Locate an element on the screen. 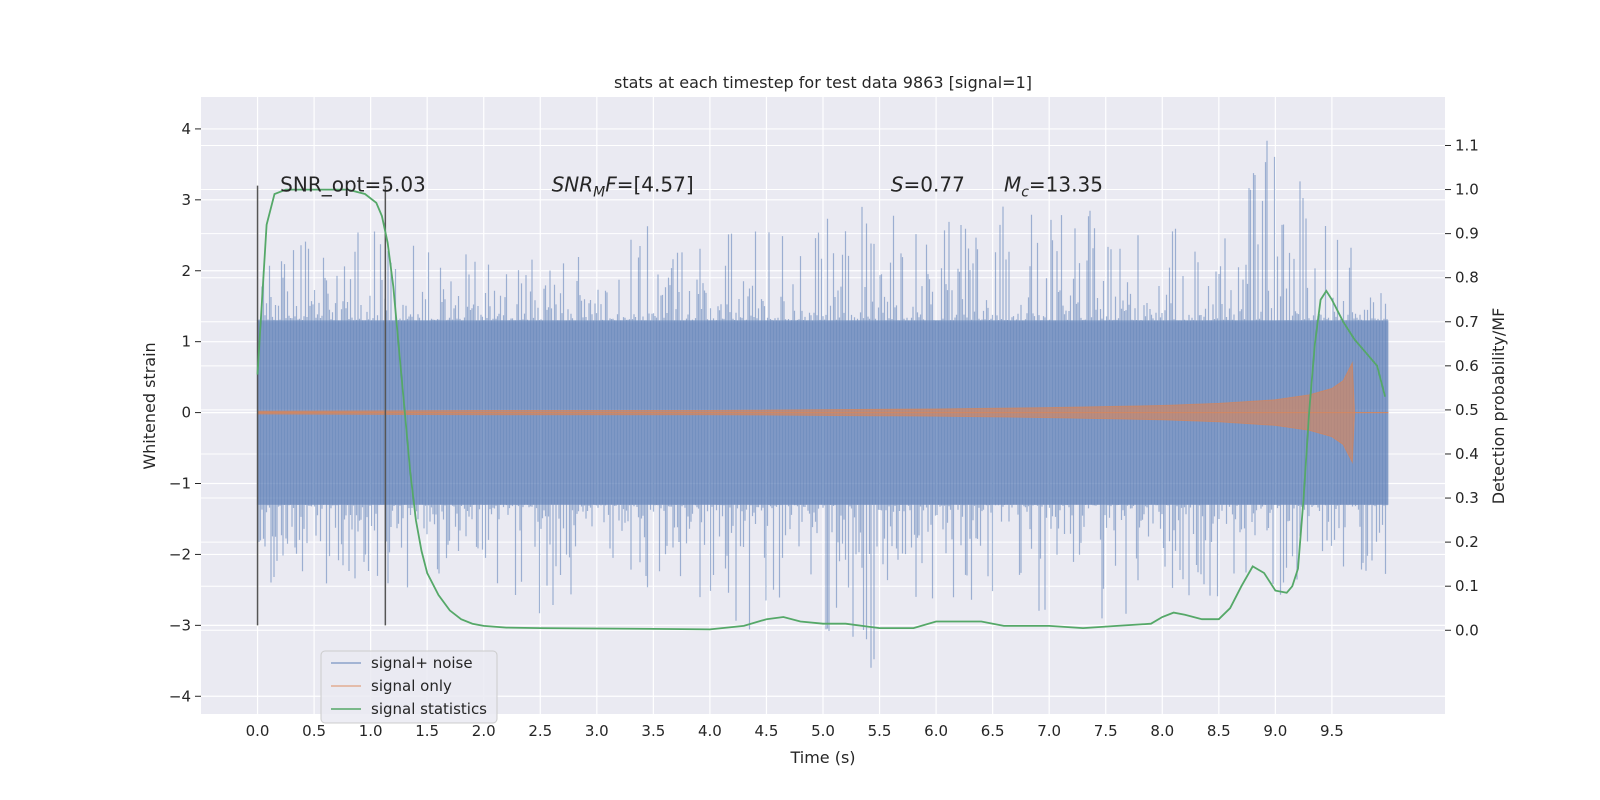 The image size is (1600, 800). x-tick-label: 3.0 is located at coordinates (597, 731).